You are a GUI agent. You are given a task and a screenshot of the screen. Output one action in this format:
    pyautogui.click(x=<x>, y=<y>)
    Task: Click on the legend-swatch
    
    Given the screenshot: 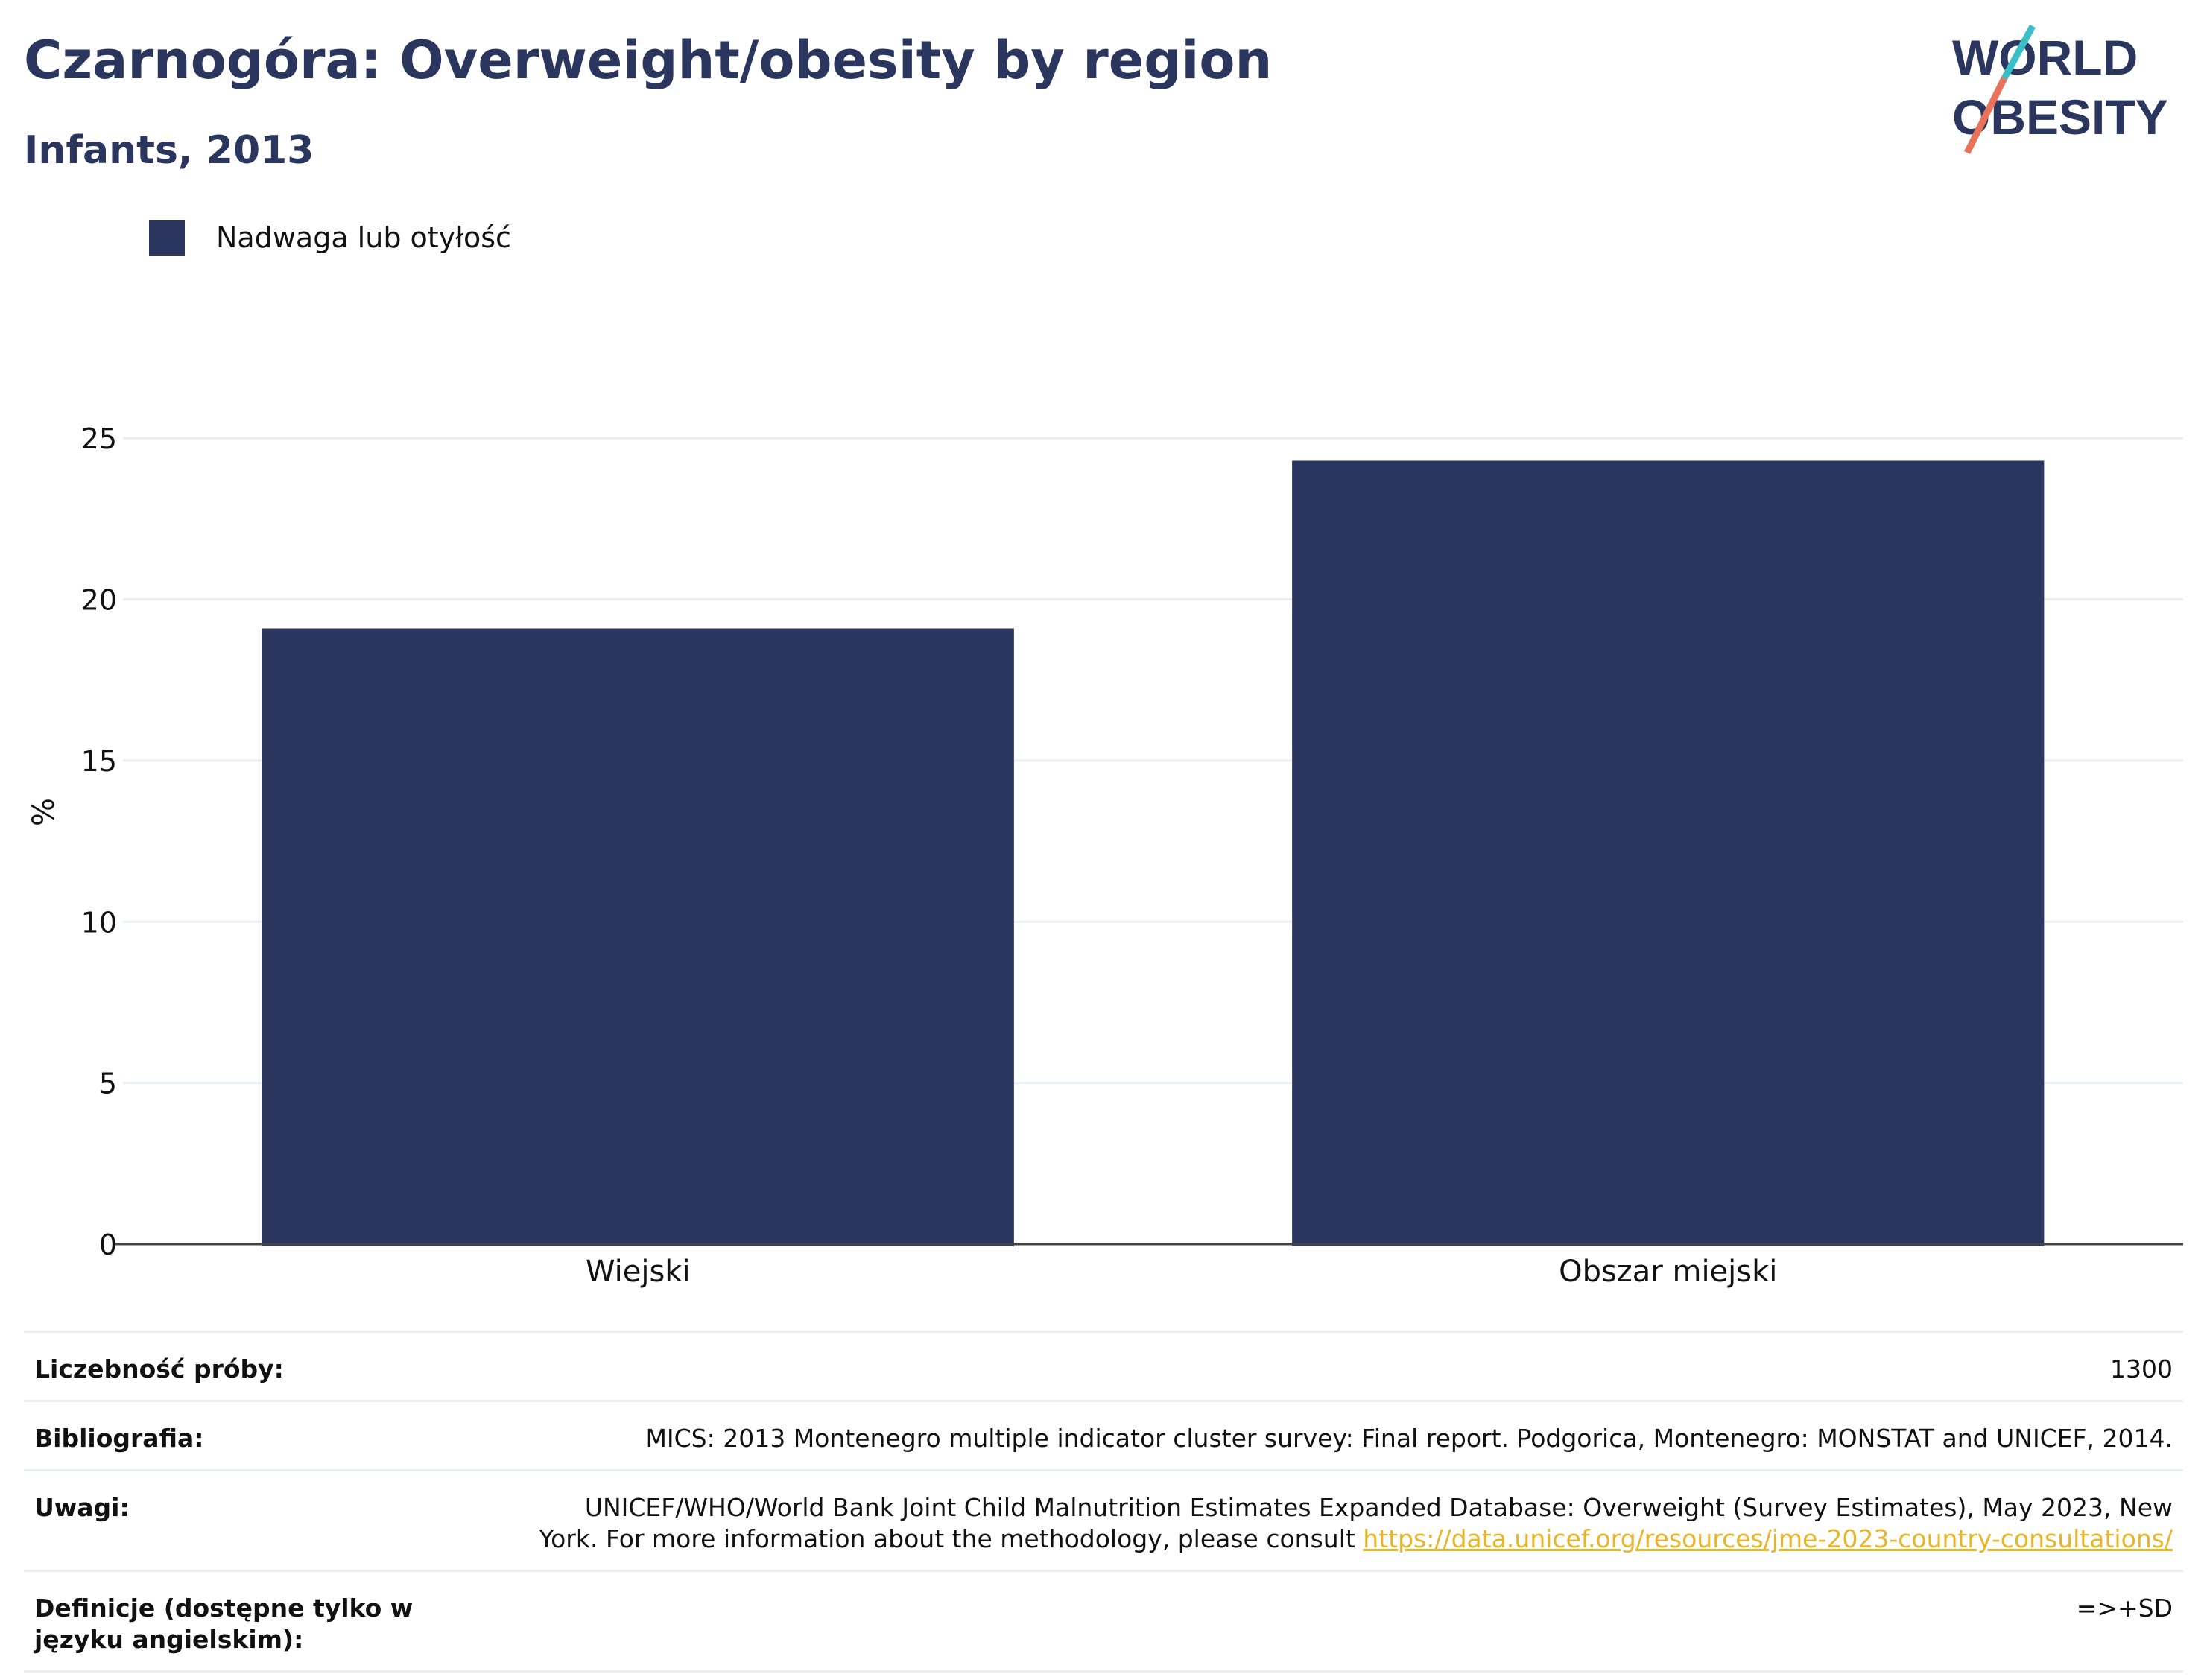 What is the action you would take?
    pyautogui.click(x=167, y=238)
    